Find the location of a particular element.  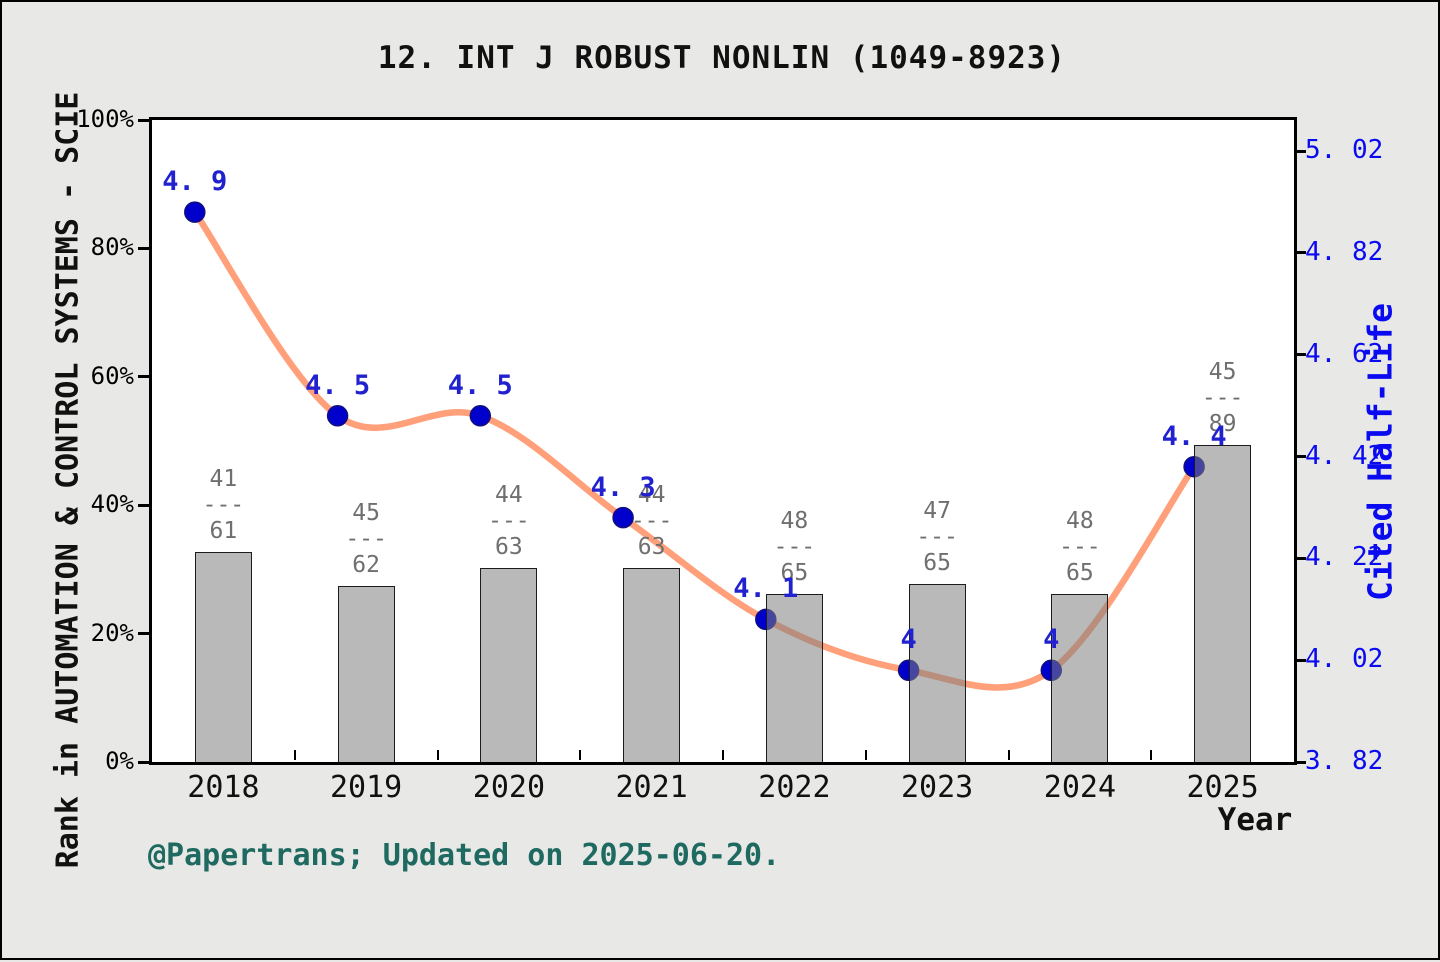

y-left-tick-label: 80% is located at coordinates (112, 247).